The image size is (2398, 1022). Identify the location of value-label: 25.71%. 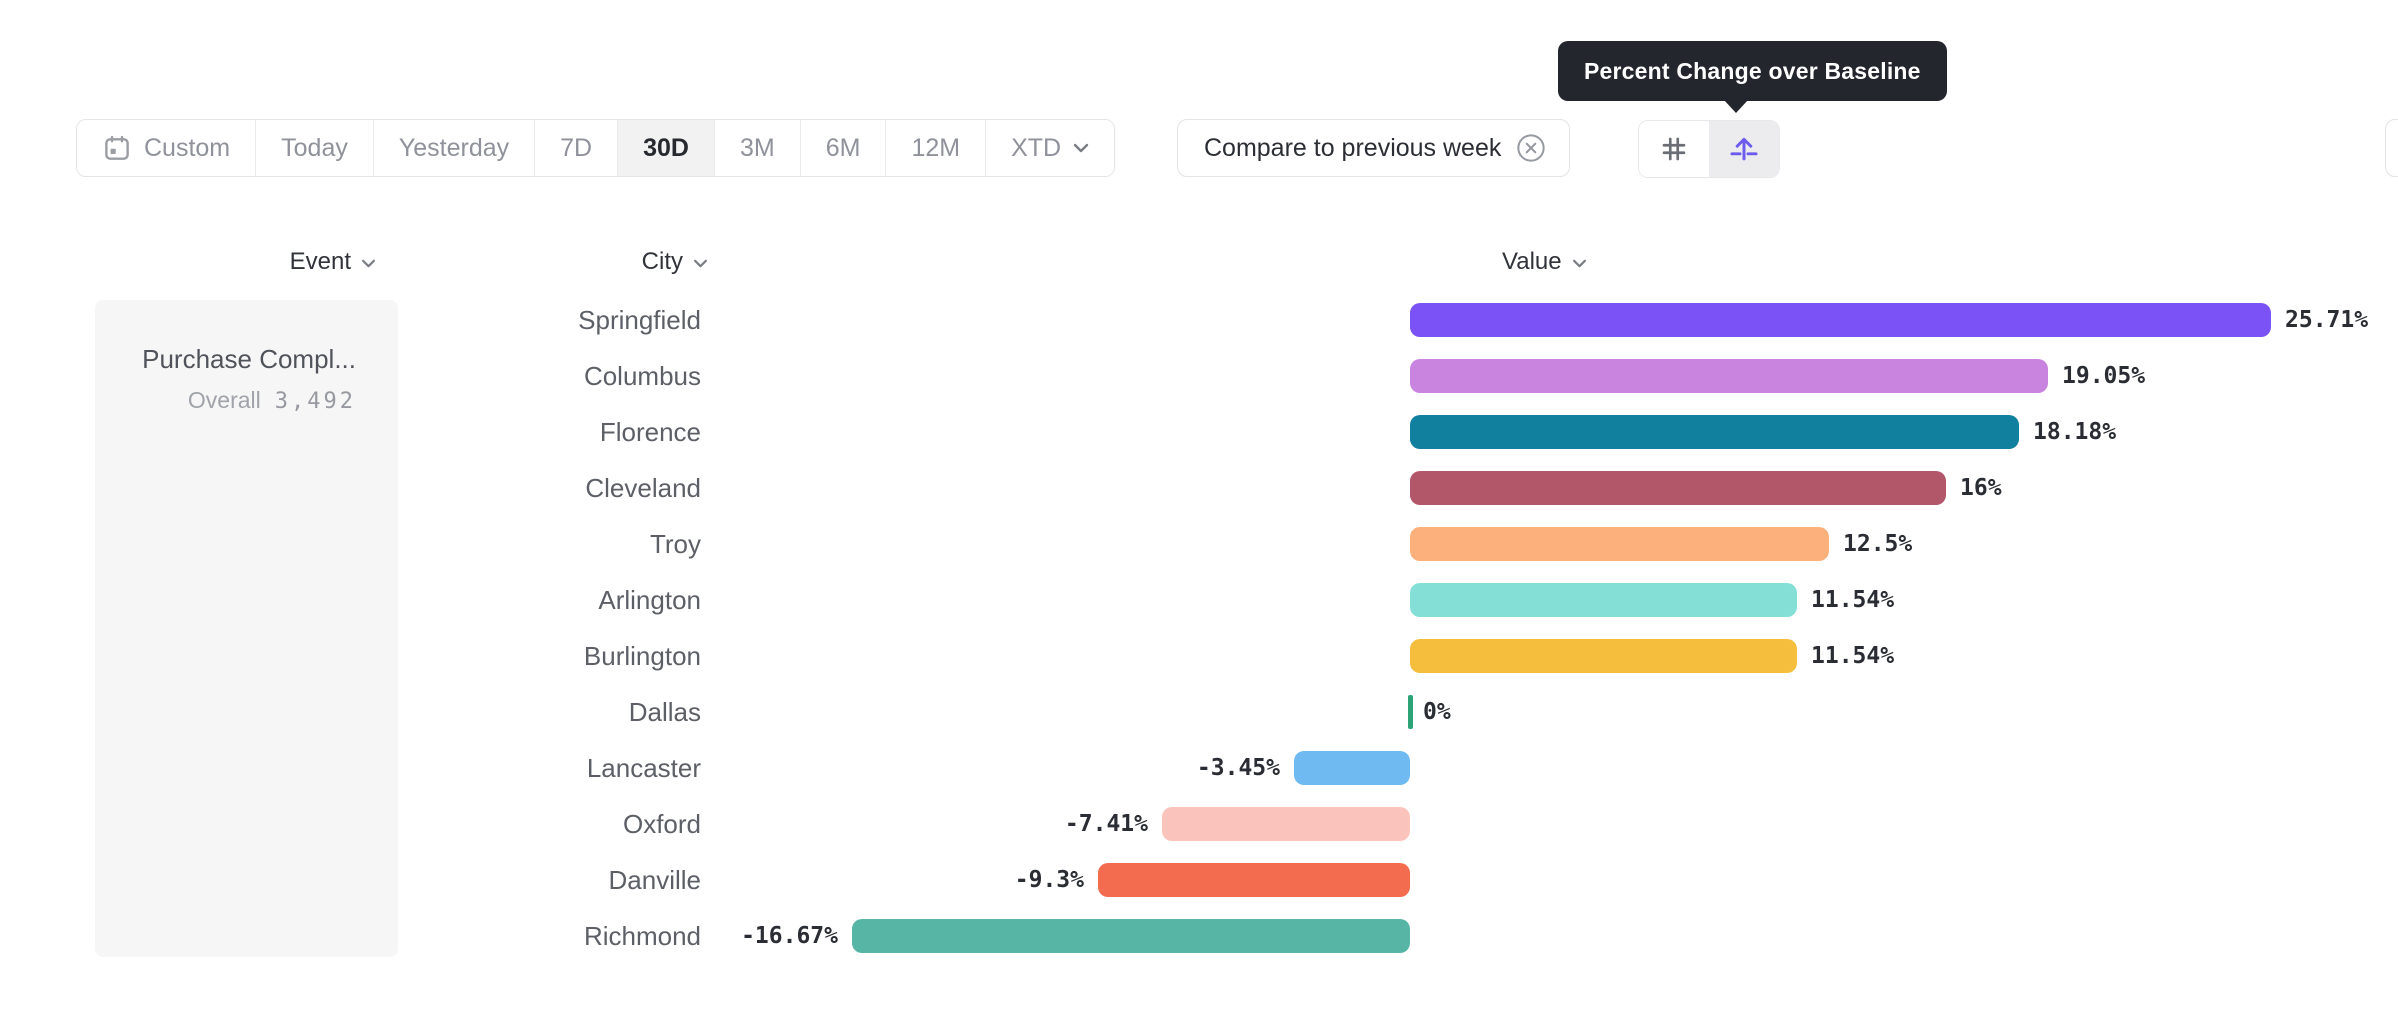
(2327, 320).